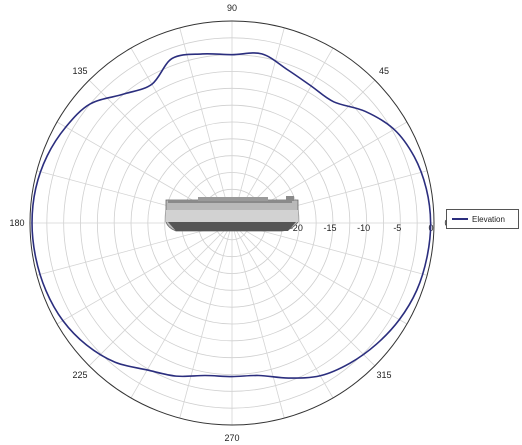 The height and width of the screenshot is (445, 522). Describe the element at coordinates (384, 375) in the screenshot. I see `angle-tick-label: 315` at that location.